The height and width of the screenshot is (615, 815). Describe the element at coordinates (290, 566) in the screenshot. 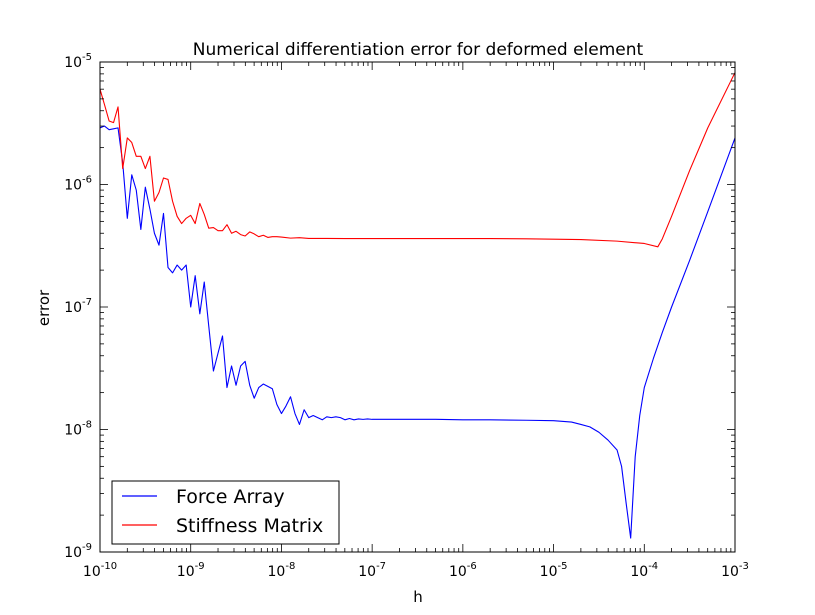

I see `x-tick-exponent: -8` at that location.